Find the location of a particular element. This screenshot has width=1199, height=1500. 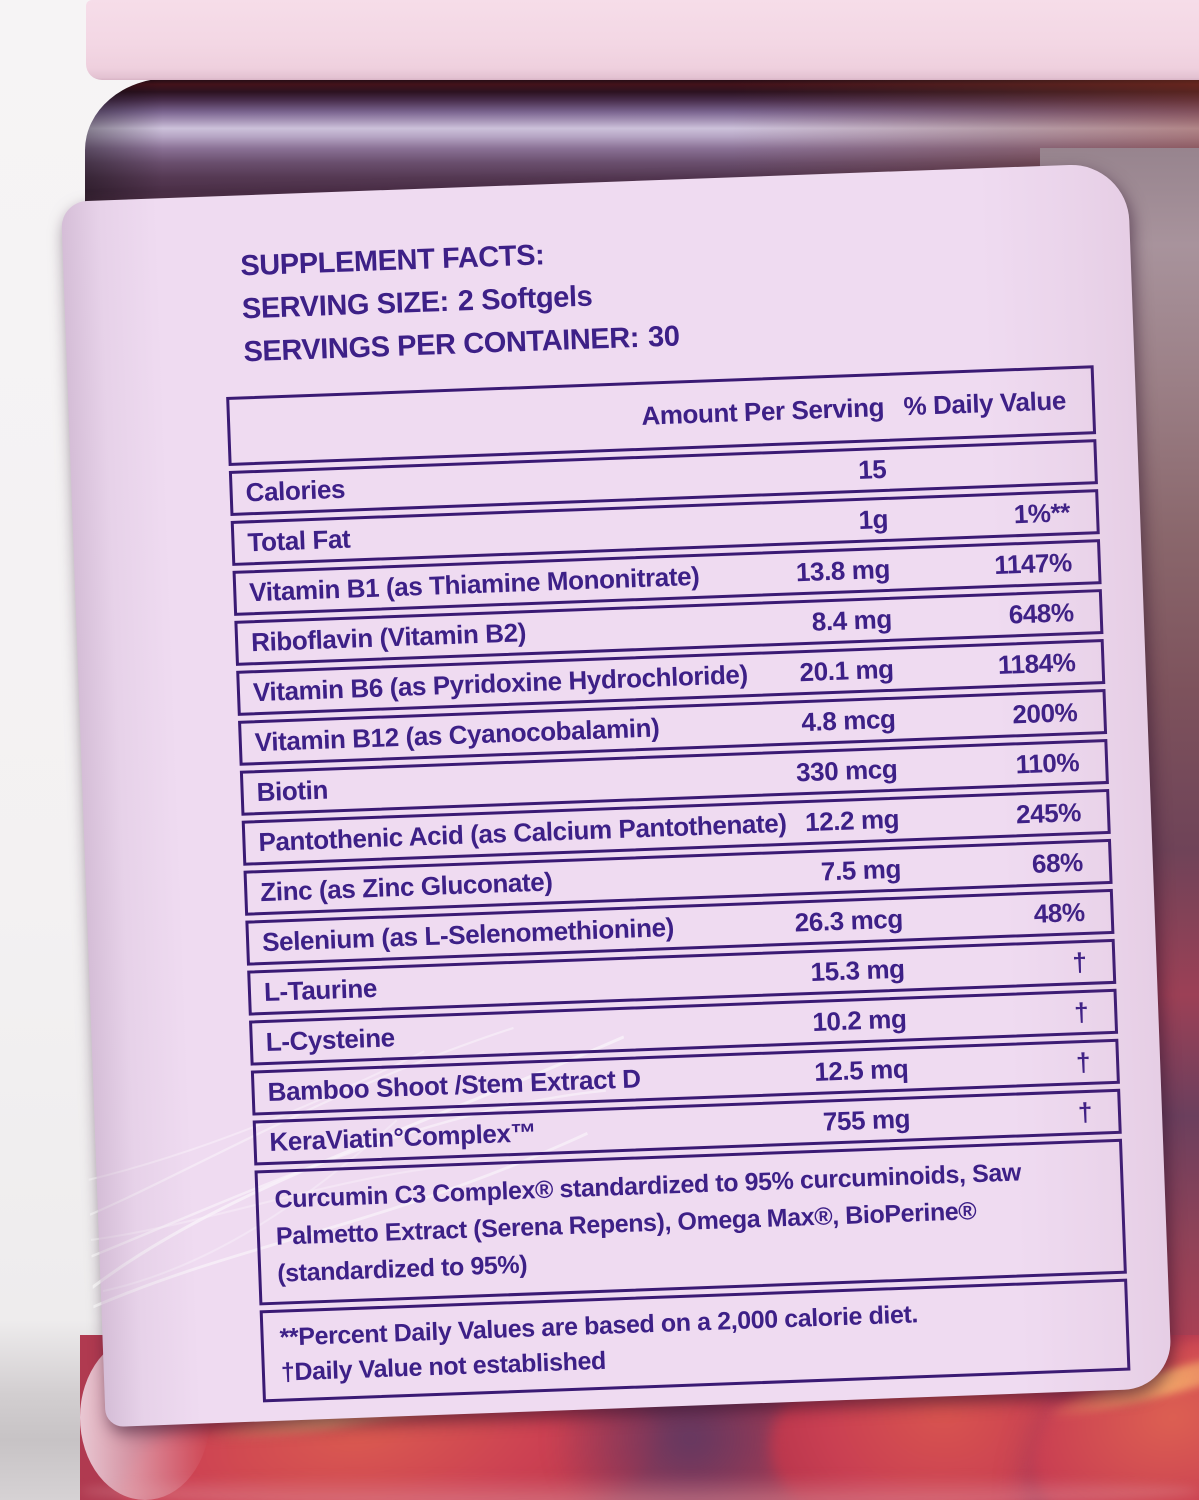

nutrient-name: Calories is located at coordinates (295, 490).